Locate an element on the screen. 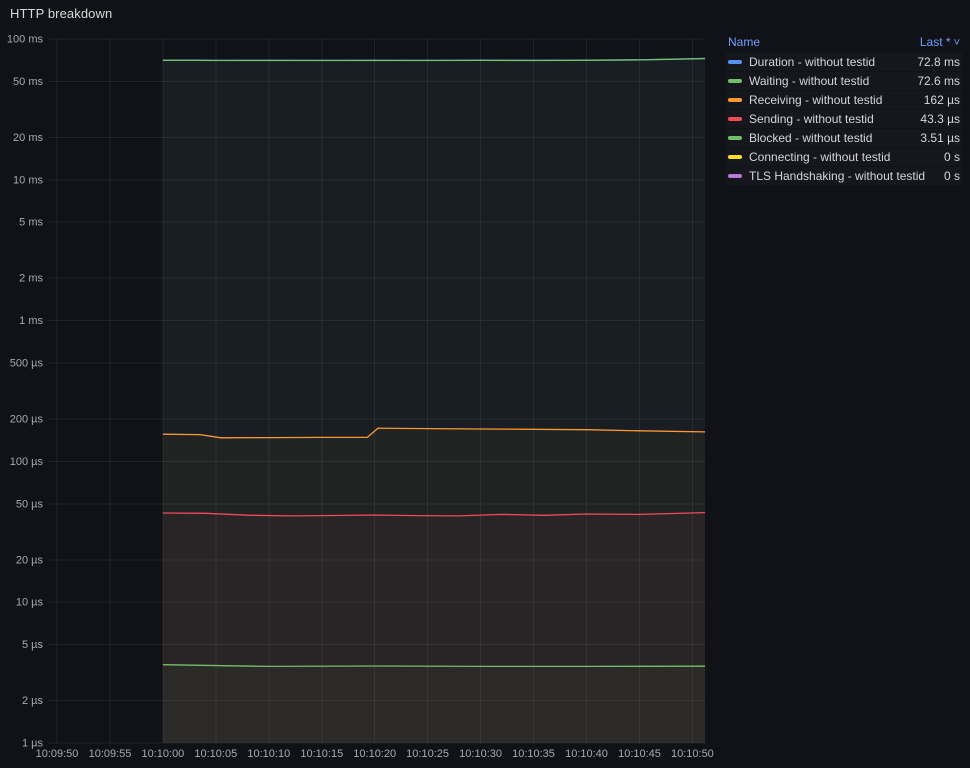 The image size is (970, 768). svg-text: 20 ms is located at coordinates (28, 138).